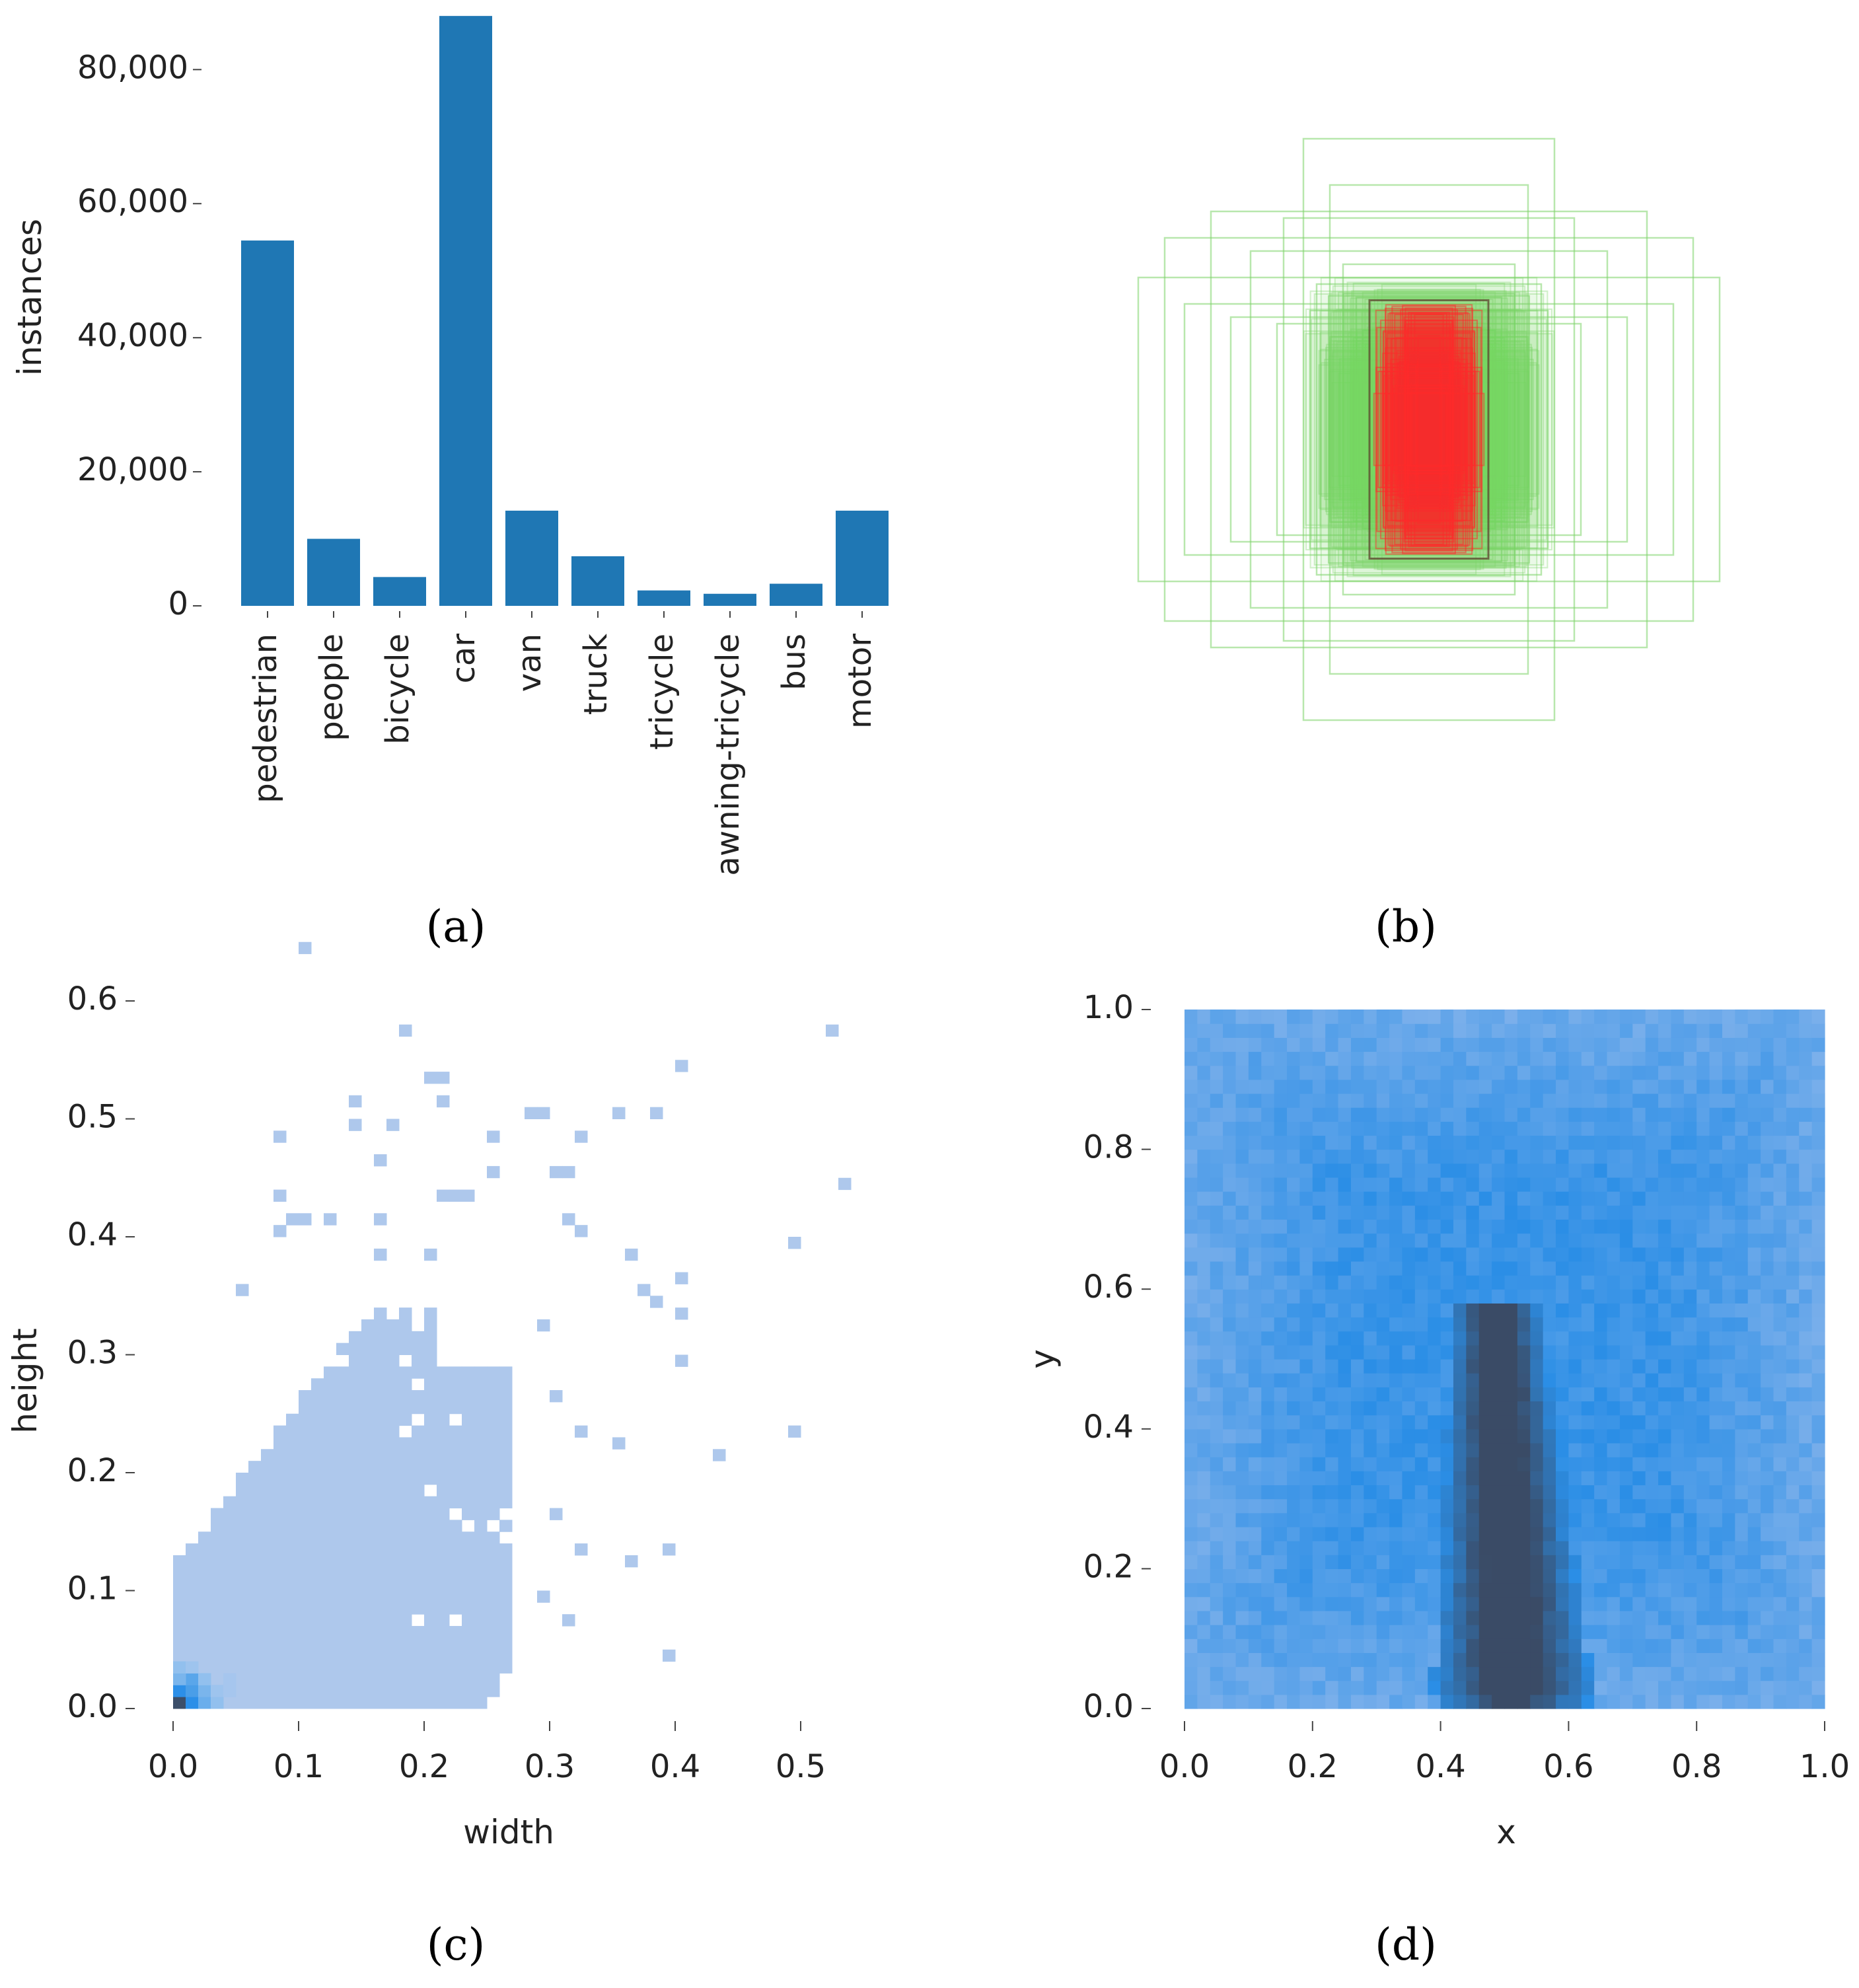  What do you see at coordinates (550, 1767) in the screenshot?
I see `x-tick-label: 0.3` at bounding box center [550, 1767].